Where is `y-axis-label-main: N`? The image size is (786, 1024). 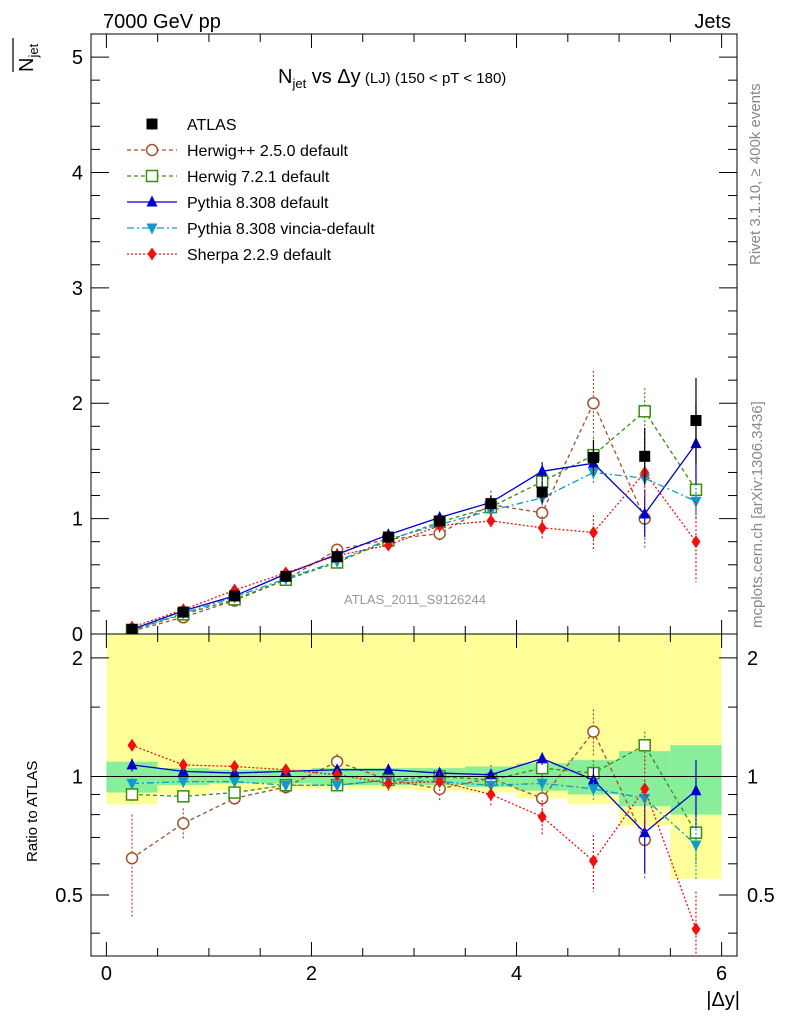 y-axis-label-main: N is located at coordinates (27, 65).